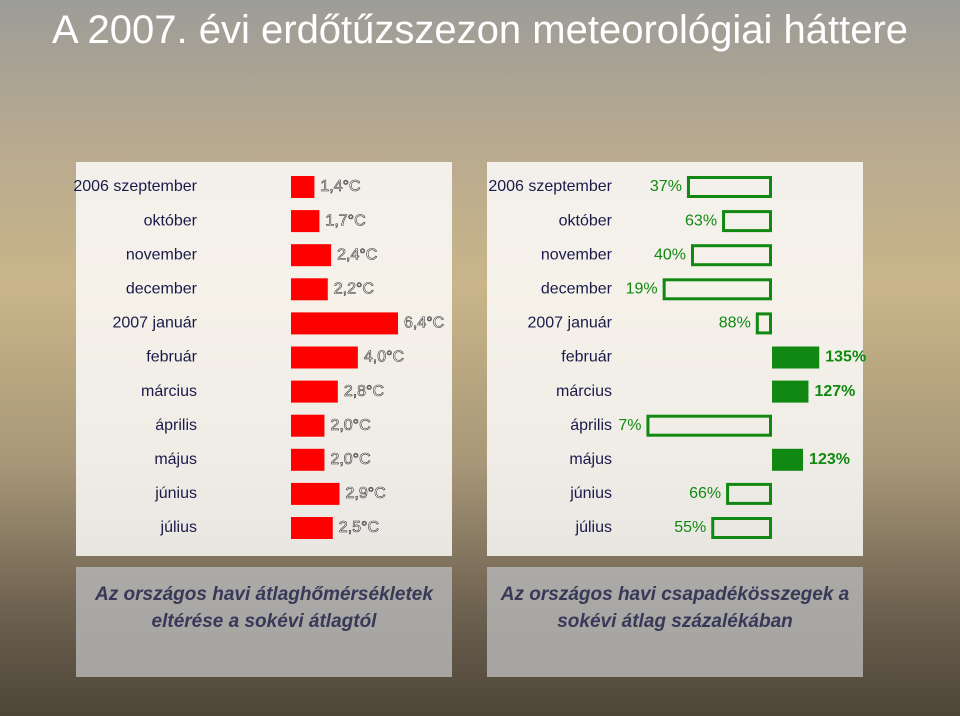 Image resolution: width=960 pixels, height=716 pixels. What do you see at coordinates (829, 459) in the screenshot?
I see `value-label: 123%` at bounding box center [829, 459].